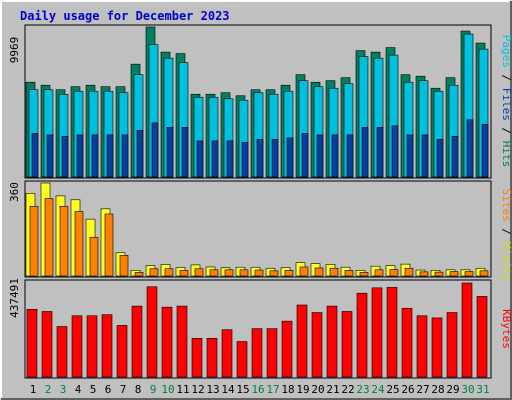  I want to click on legend-sep-2: /, so click(506, 131).